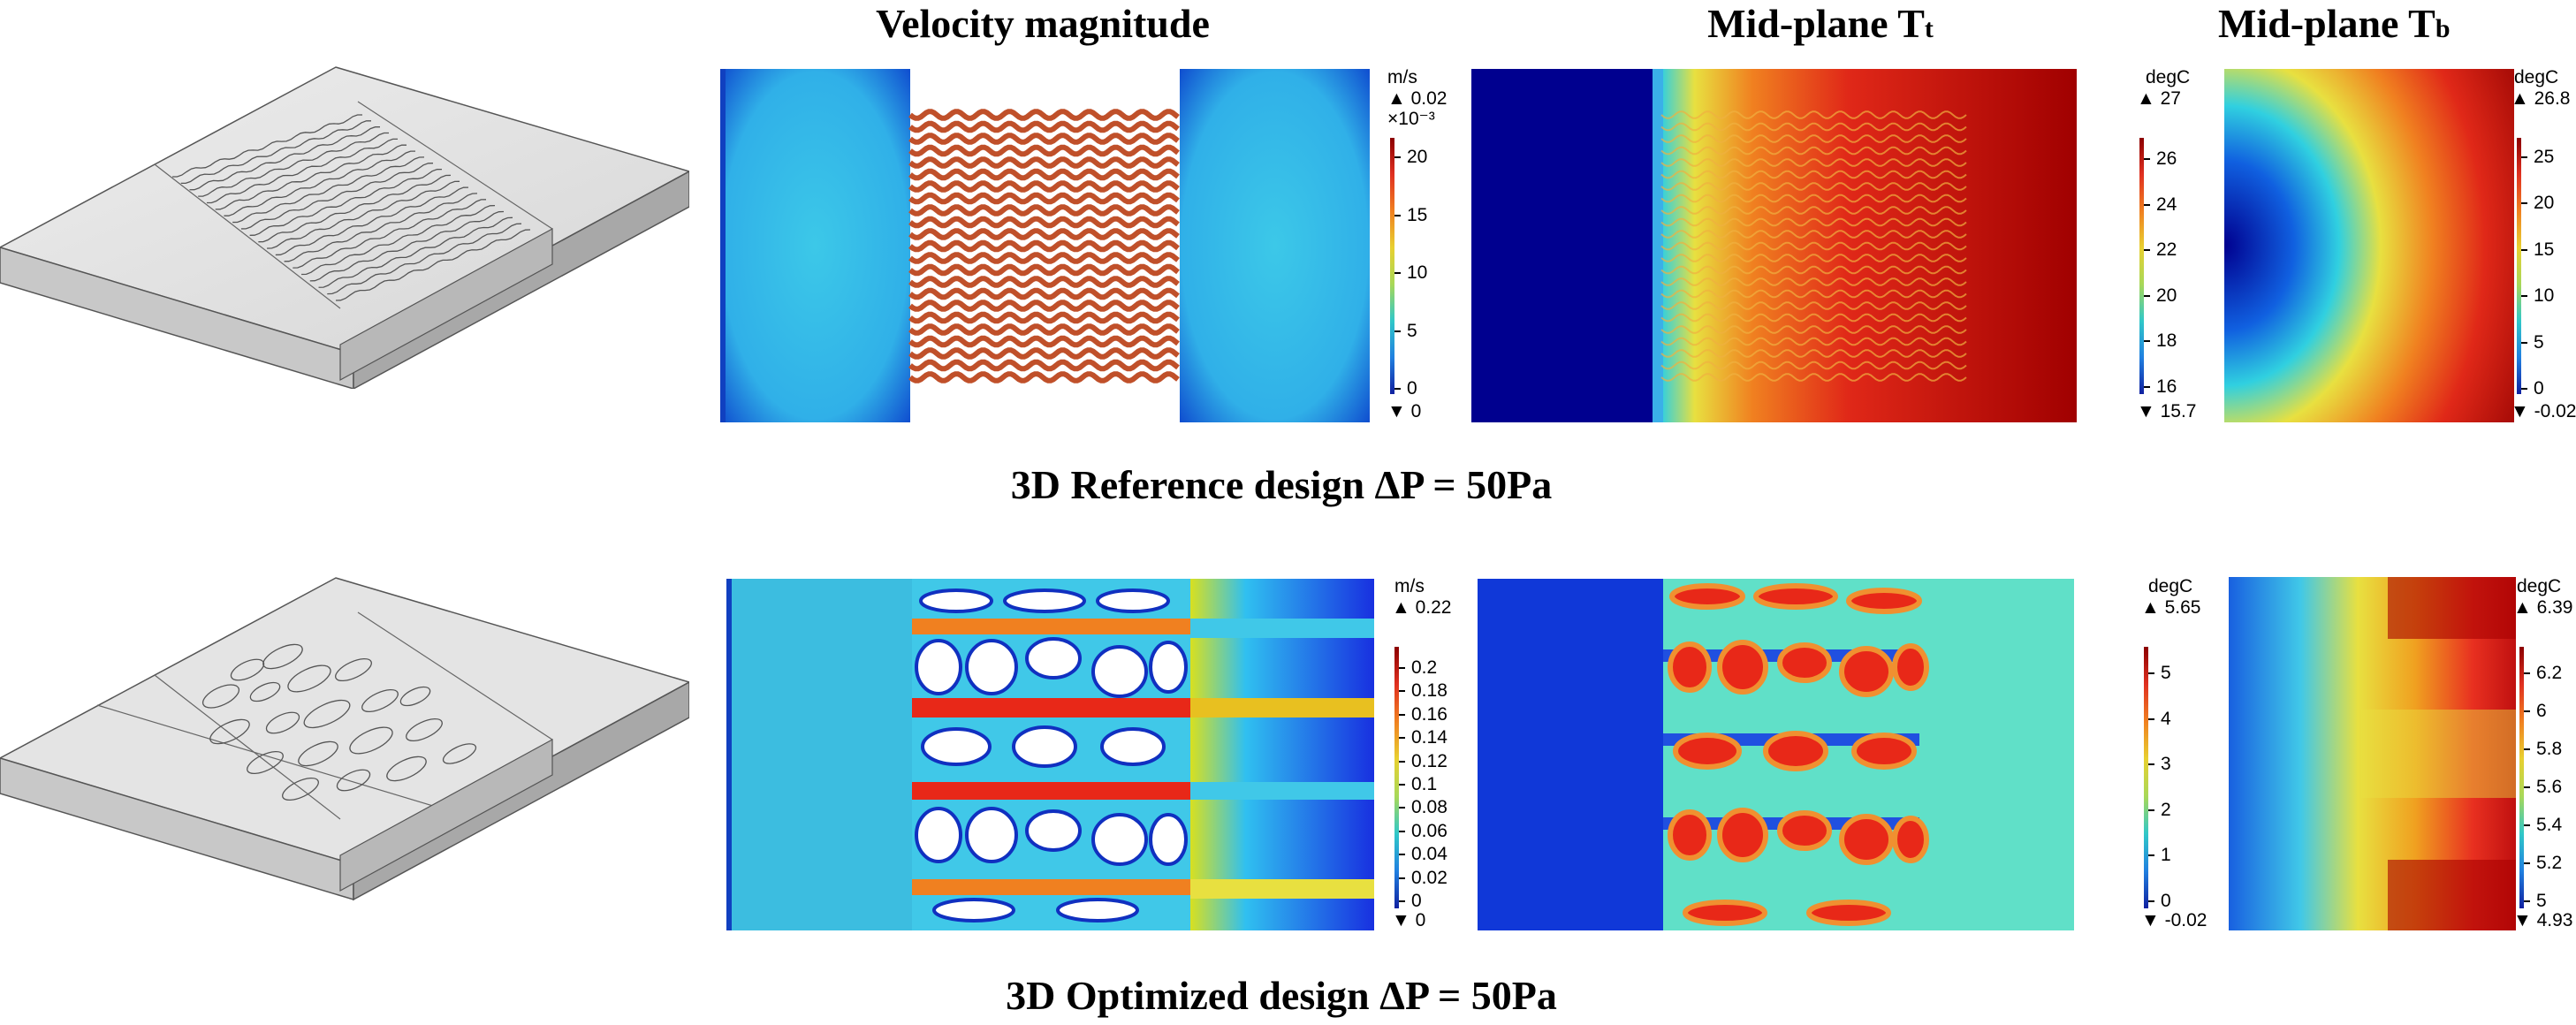 The image size is (2576, 1025). I want to click on opt-tt-max: ▲ 5.65, so click(2171, 607).